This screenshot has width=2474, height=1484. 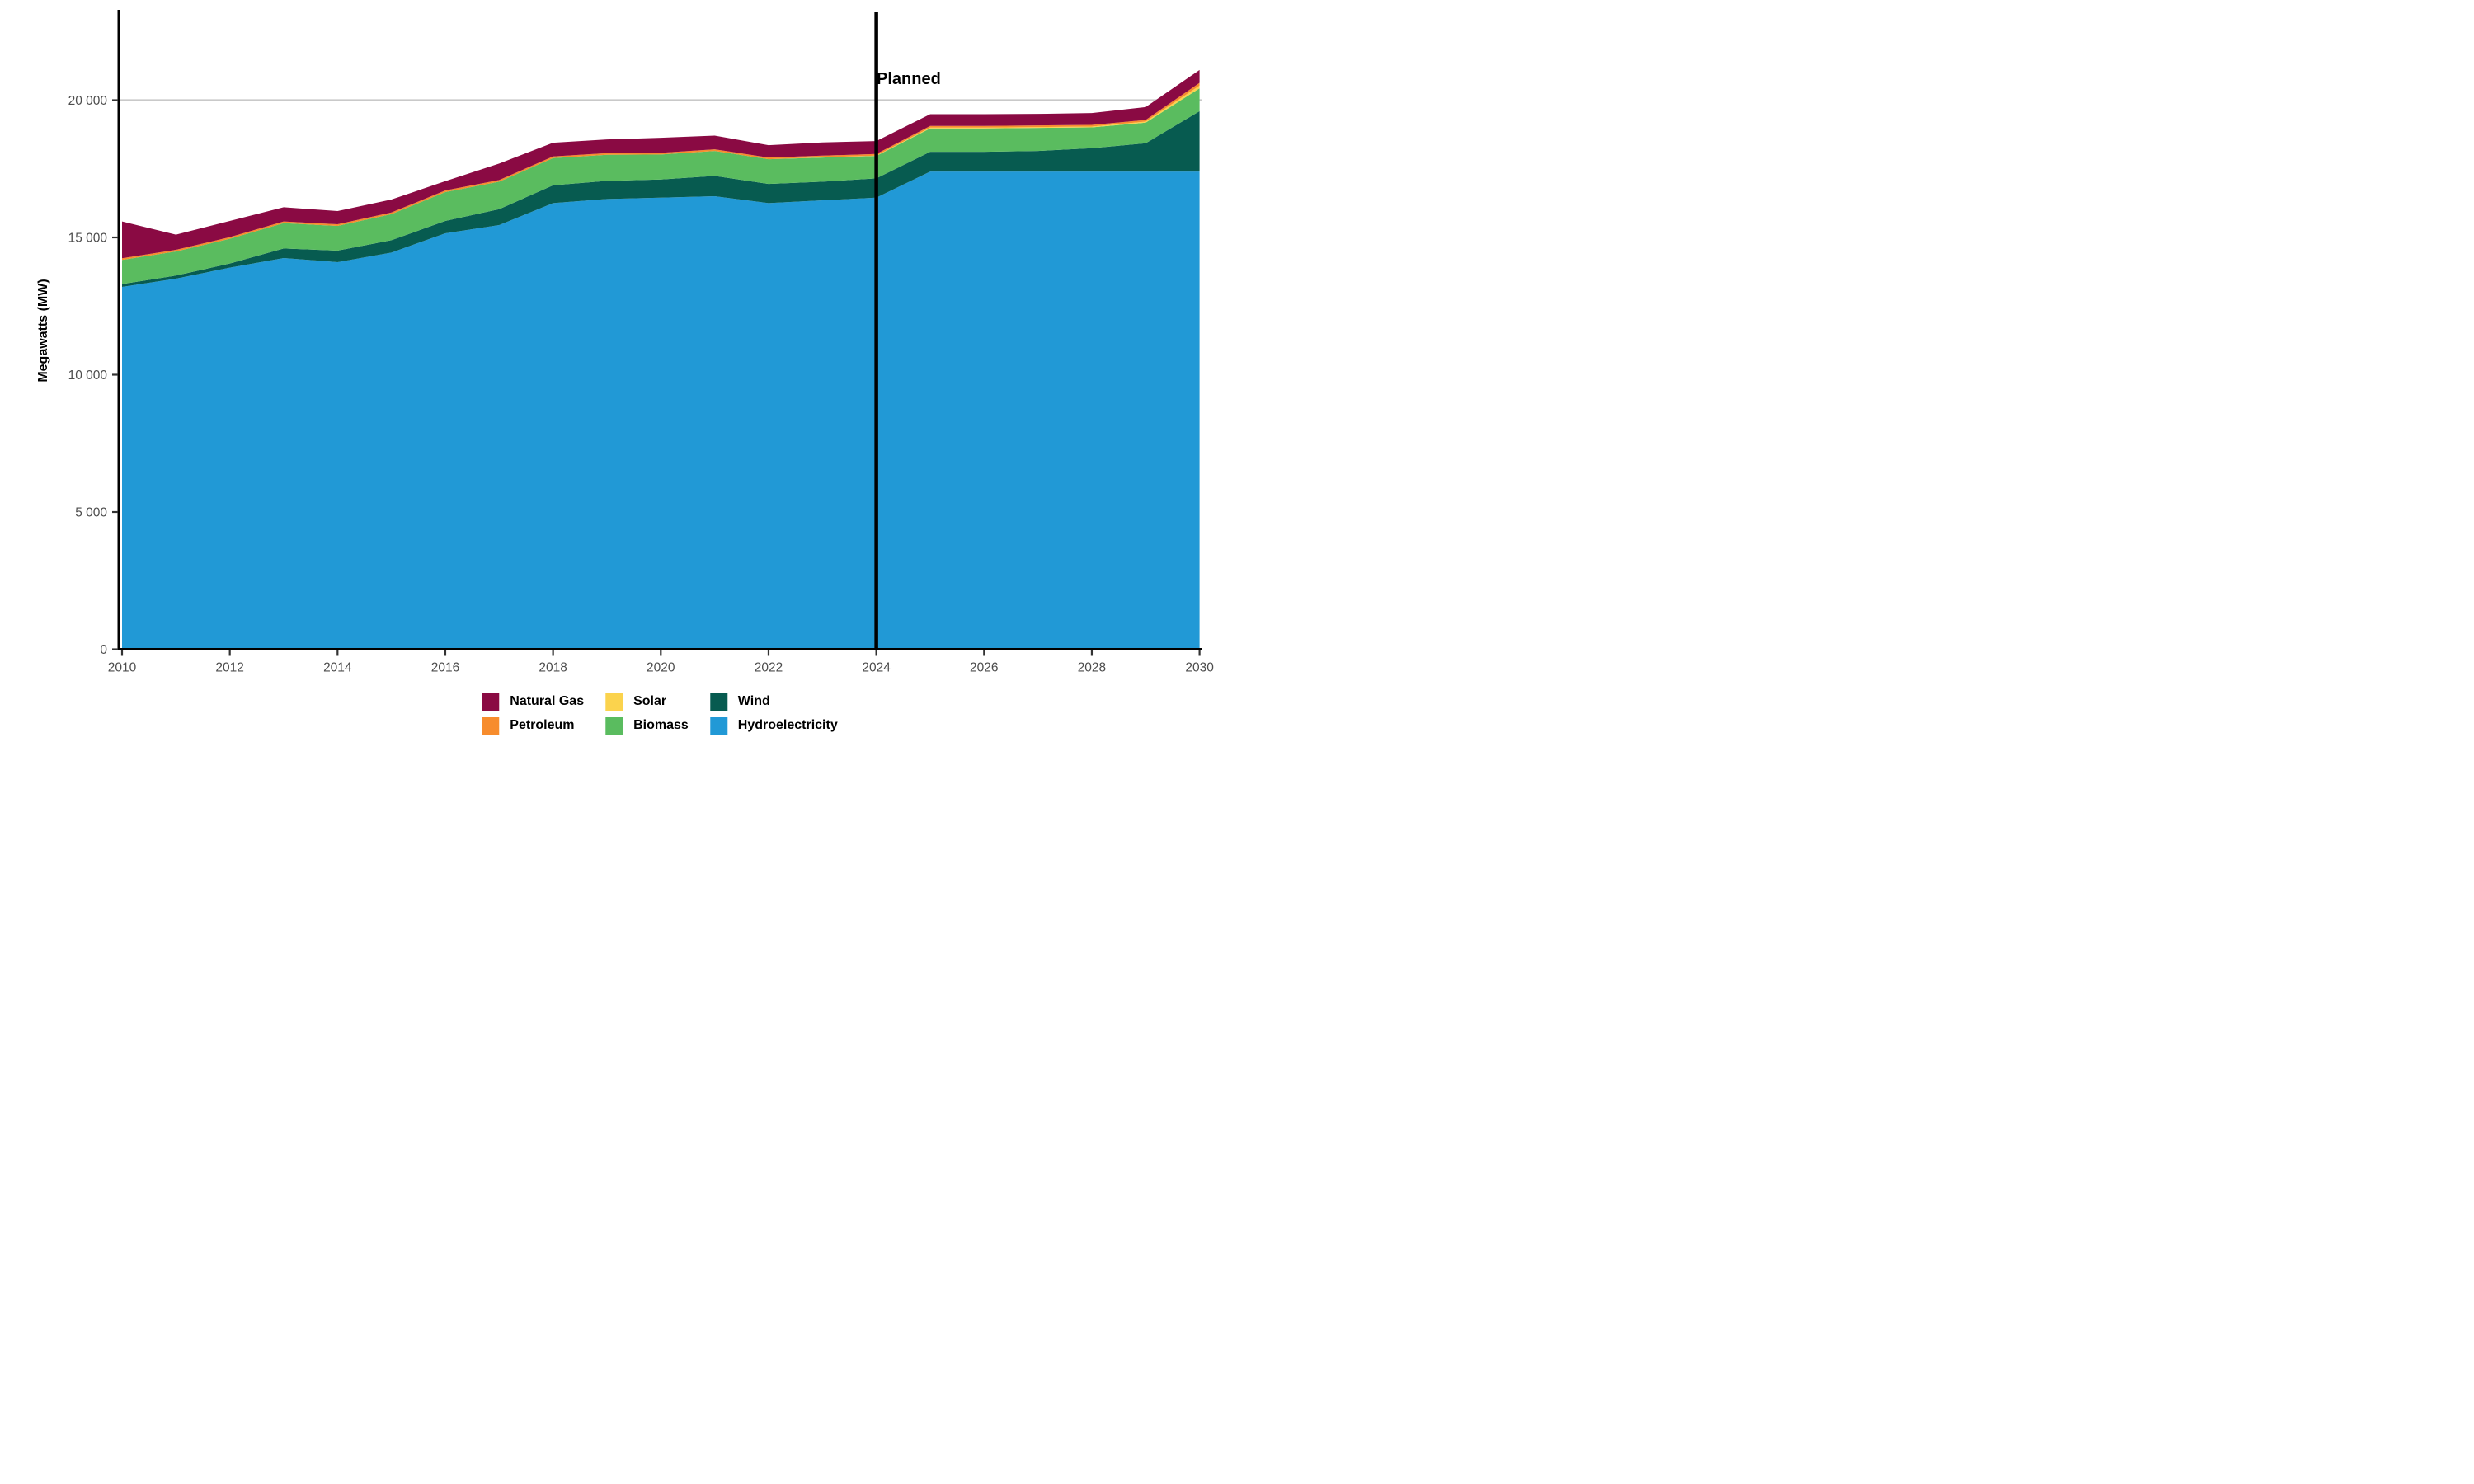 I want to click on x-tick-label: 2026, so click(x=984, y=668).